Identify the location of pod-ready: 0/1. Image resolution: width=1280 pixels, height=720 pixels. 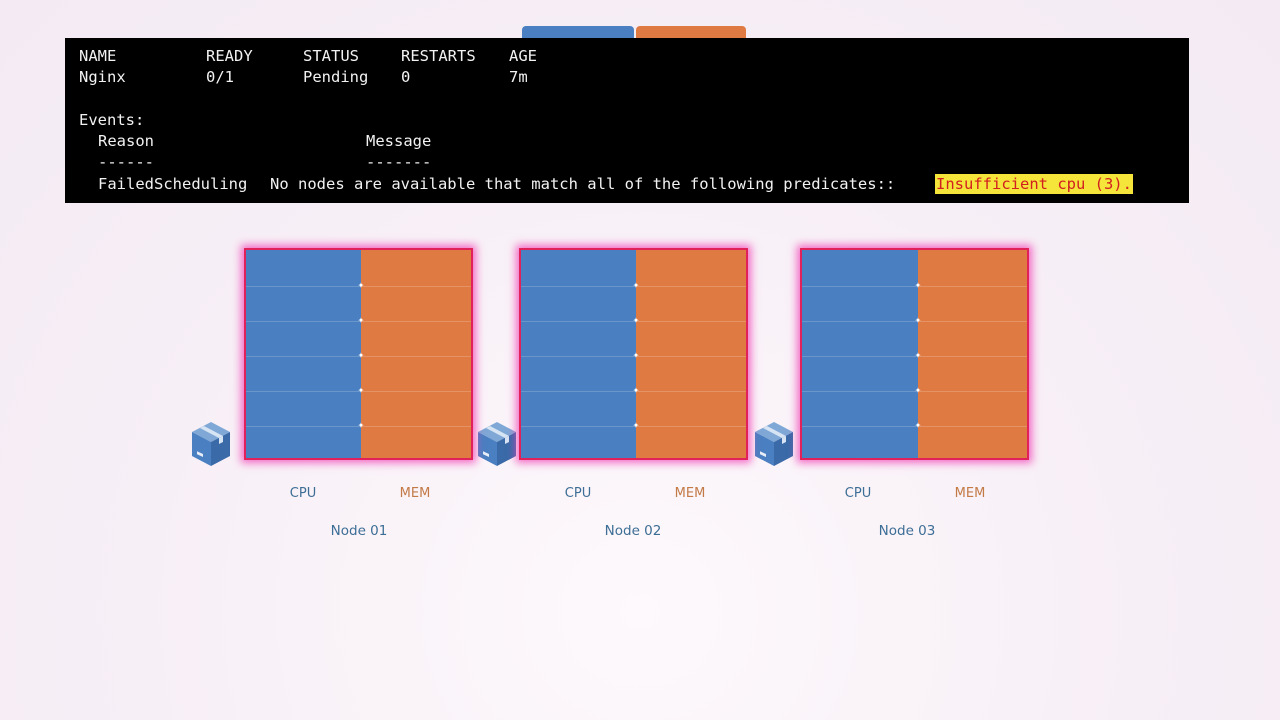
(220, 77).